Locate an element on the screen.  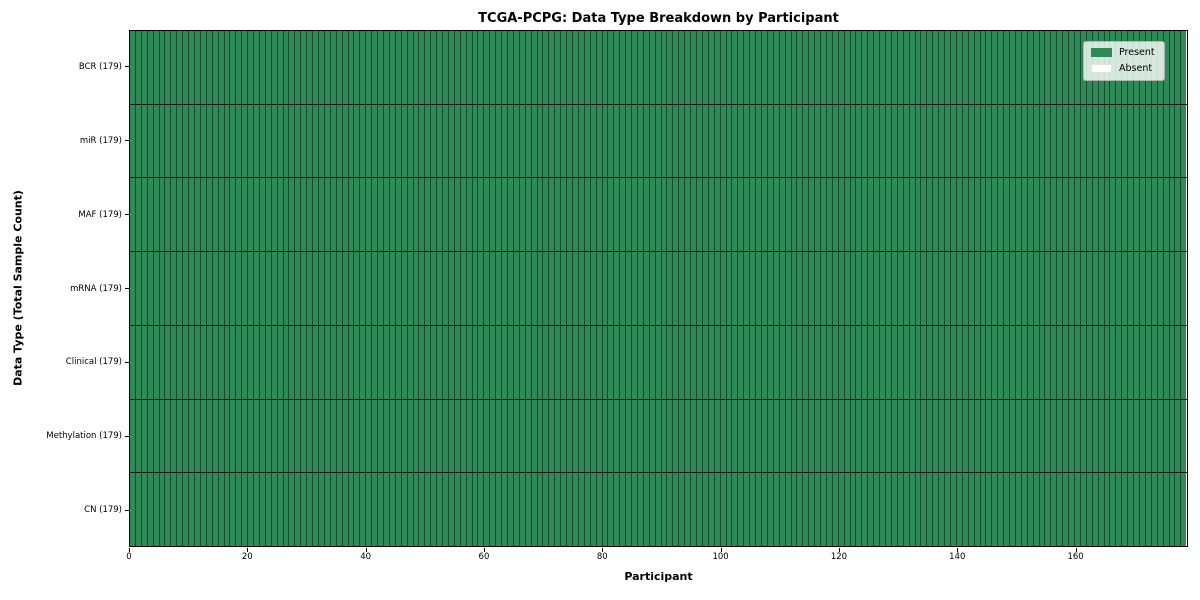
heatmap-row-Clinical is located at coordinates (658, 361).